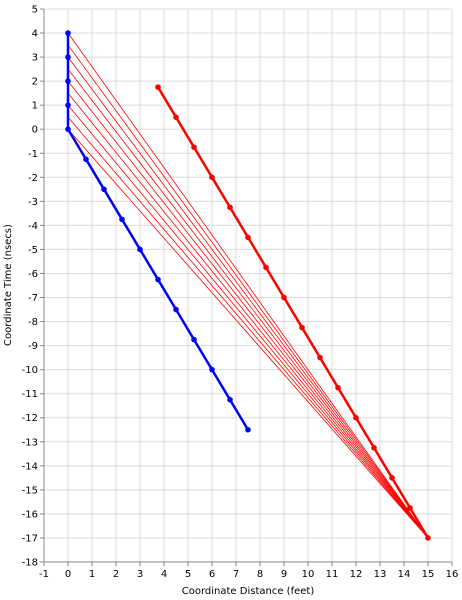  Describe the element at coordinates (30, 563) in the screenshot. I see `y-tick-label: -18` at that location.